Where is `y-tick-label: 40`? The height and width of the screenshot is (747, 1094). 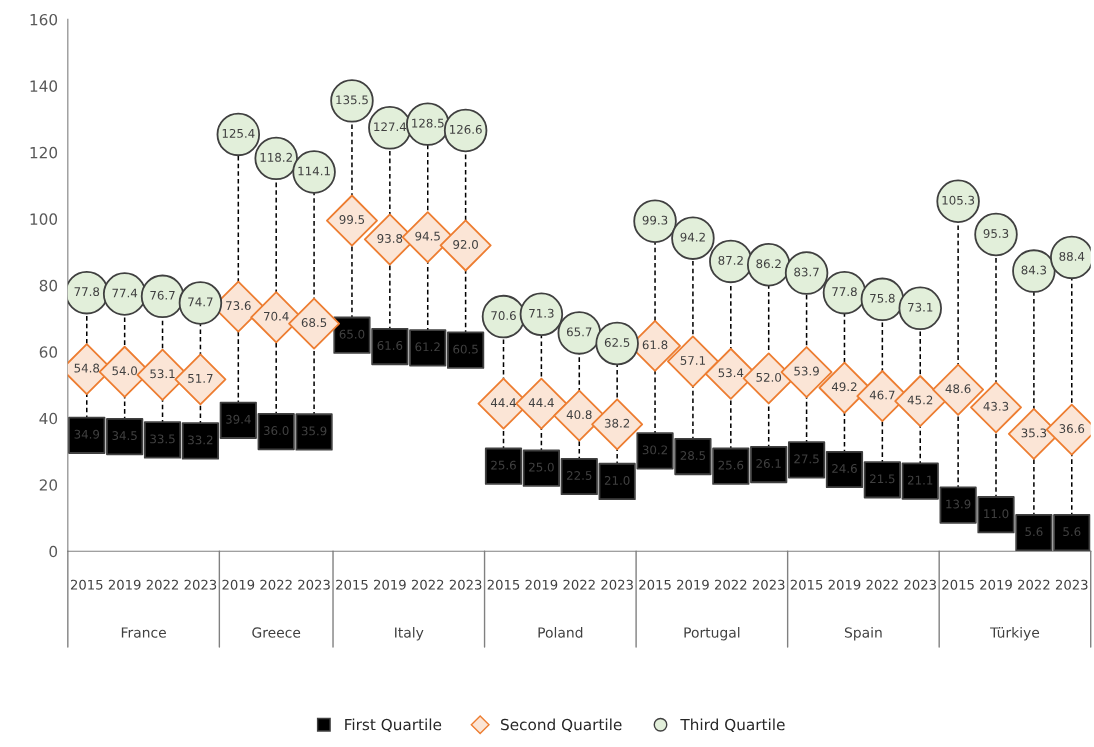 y-tick-label: 40 is located at coordinates (48, 418).